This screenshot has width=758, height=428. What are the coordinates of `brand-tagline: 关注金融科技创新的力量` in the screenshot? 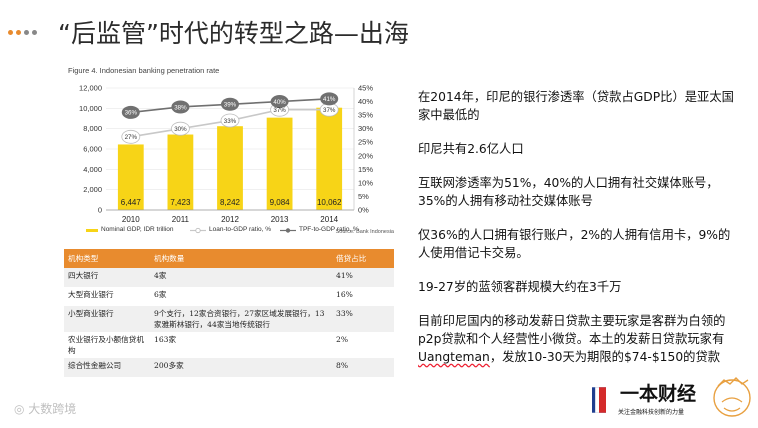 It's located at (651, 412).